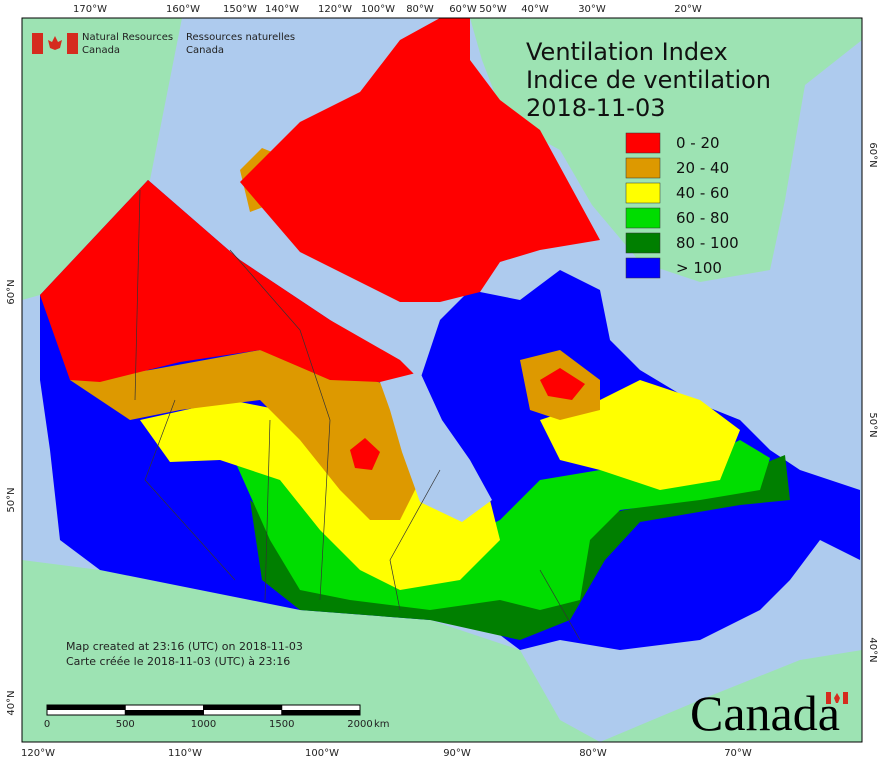  Describe the element at coordinates (184, 646) in the screenshot. I see `footer: Map created at 23:16 (UTC) on 2018-11-03` at that location.